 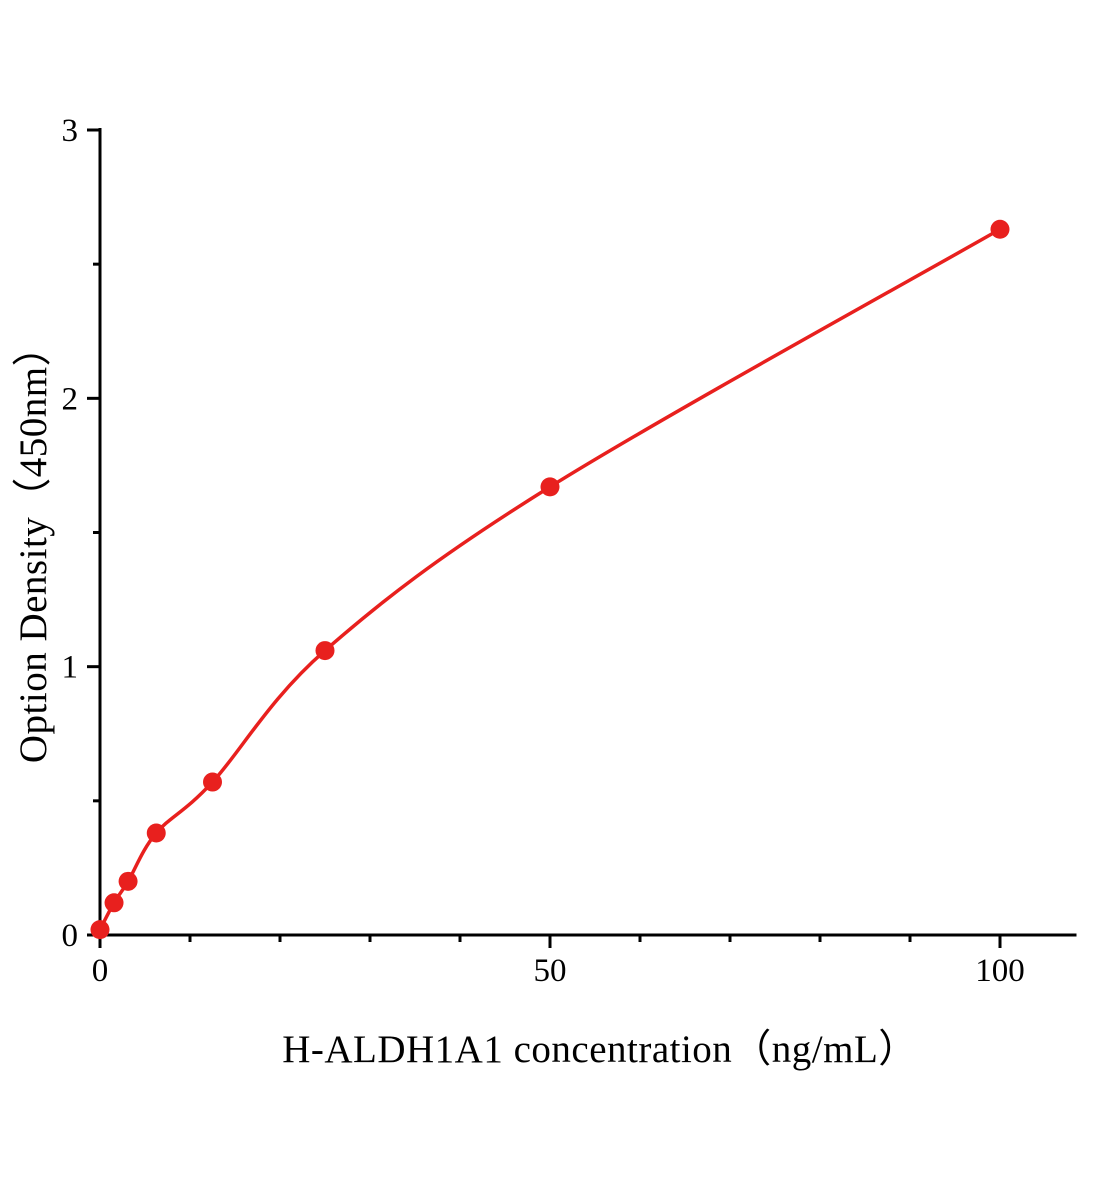 I want to click on y-tick-label: 2, so click(x=70, y=399).